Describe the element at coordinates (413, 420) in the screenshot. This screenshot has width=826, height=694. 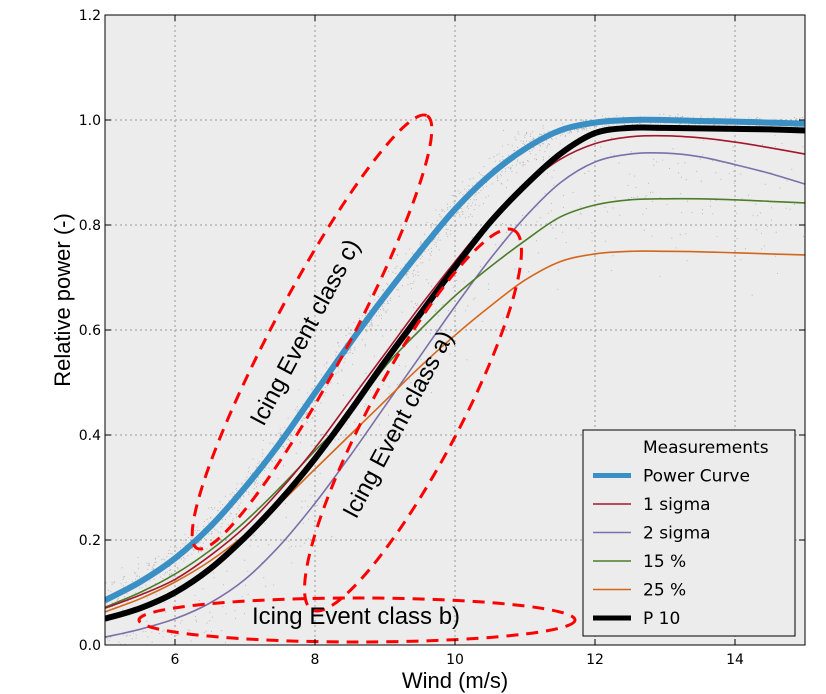
I see `annotation-ellipse-class-a` at that location.